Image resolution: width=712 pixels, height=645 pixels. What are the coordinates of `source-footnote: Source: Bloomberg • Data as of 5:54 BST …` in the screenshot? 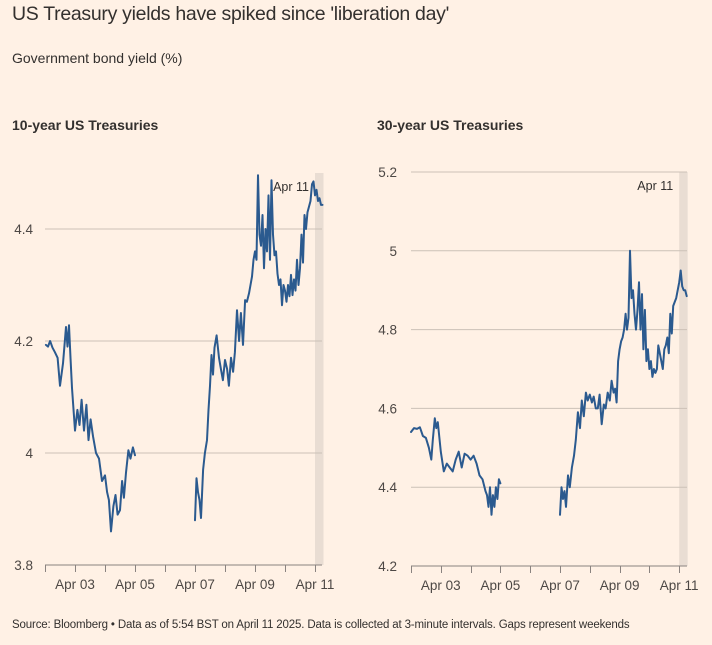 It's located at (321, 625).